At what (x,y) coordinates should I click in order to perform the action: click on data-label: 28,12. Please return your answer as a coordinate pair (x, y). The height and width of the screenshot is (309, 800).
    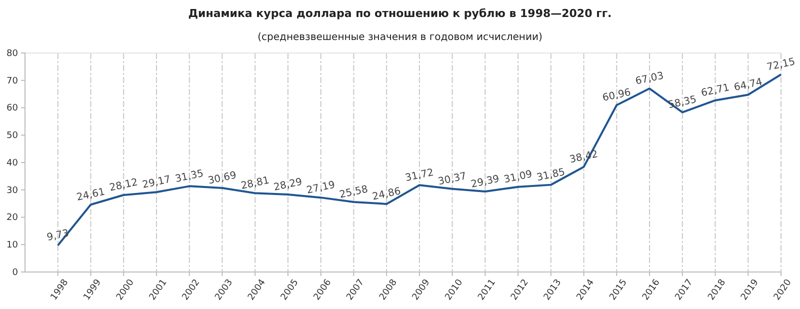
    Looking at the image, I should click on (123, 185).